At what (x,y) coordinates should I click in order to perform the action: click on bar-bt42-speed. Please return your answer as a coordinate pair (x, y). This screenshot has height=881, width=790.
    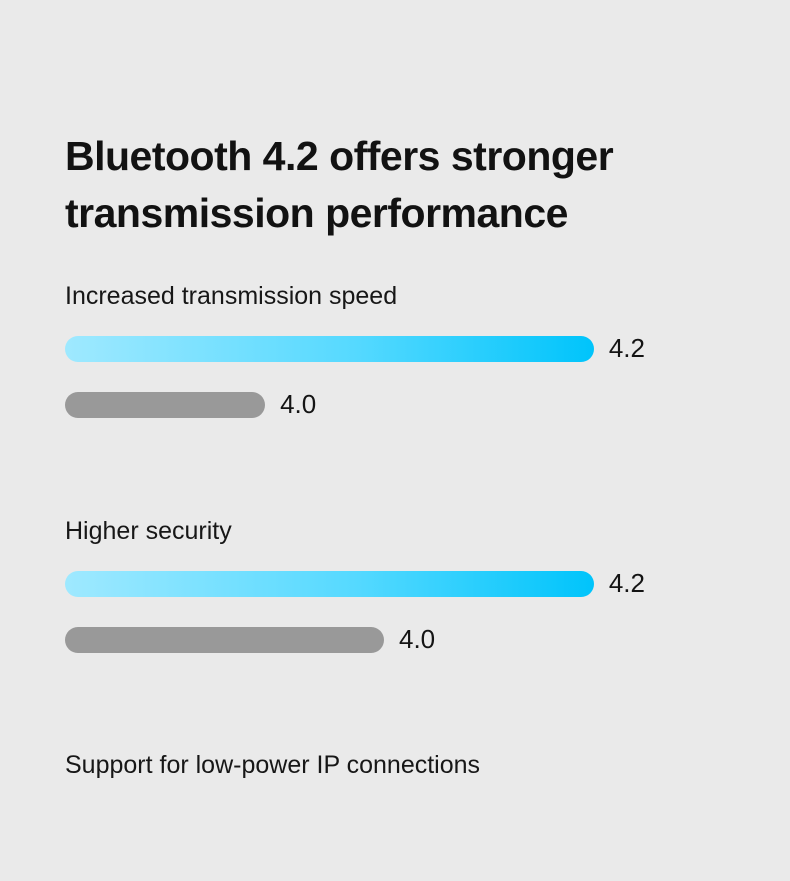
    Looking at the image, I should click on (329, 348).